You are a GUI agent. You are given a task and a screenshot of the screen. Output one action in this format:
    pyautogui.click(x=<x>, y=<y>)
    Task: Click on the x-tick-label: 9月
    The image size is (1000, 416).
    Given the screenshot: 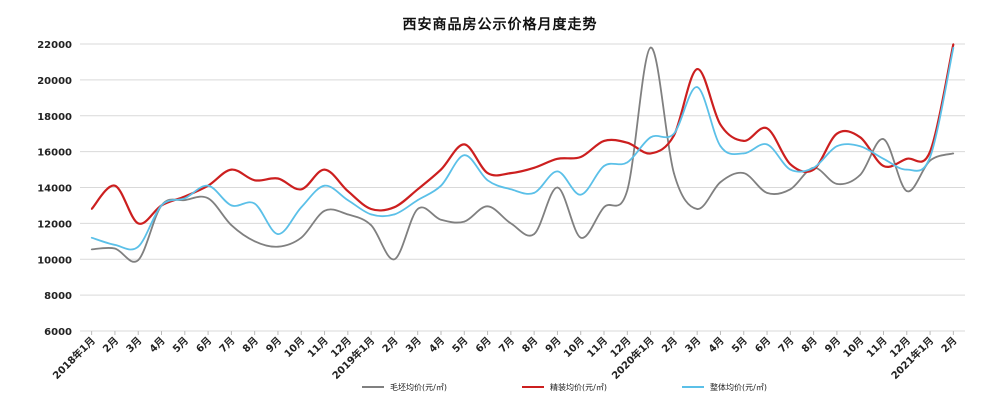 What is the action you would take?
    pyautogui.click(x=553, y=345)
    